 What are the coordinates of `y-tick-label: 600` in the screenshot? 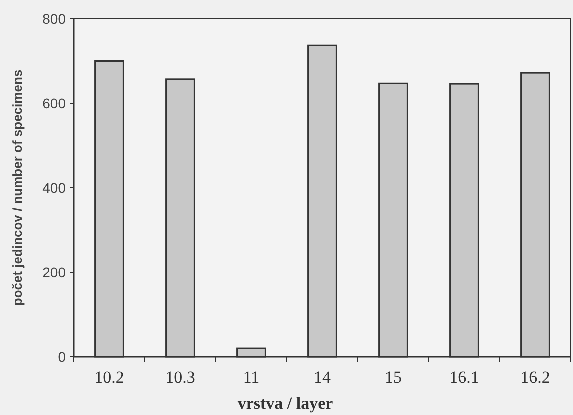 It's located at (54, 103).